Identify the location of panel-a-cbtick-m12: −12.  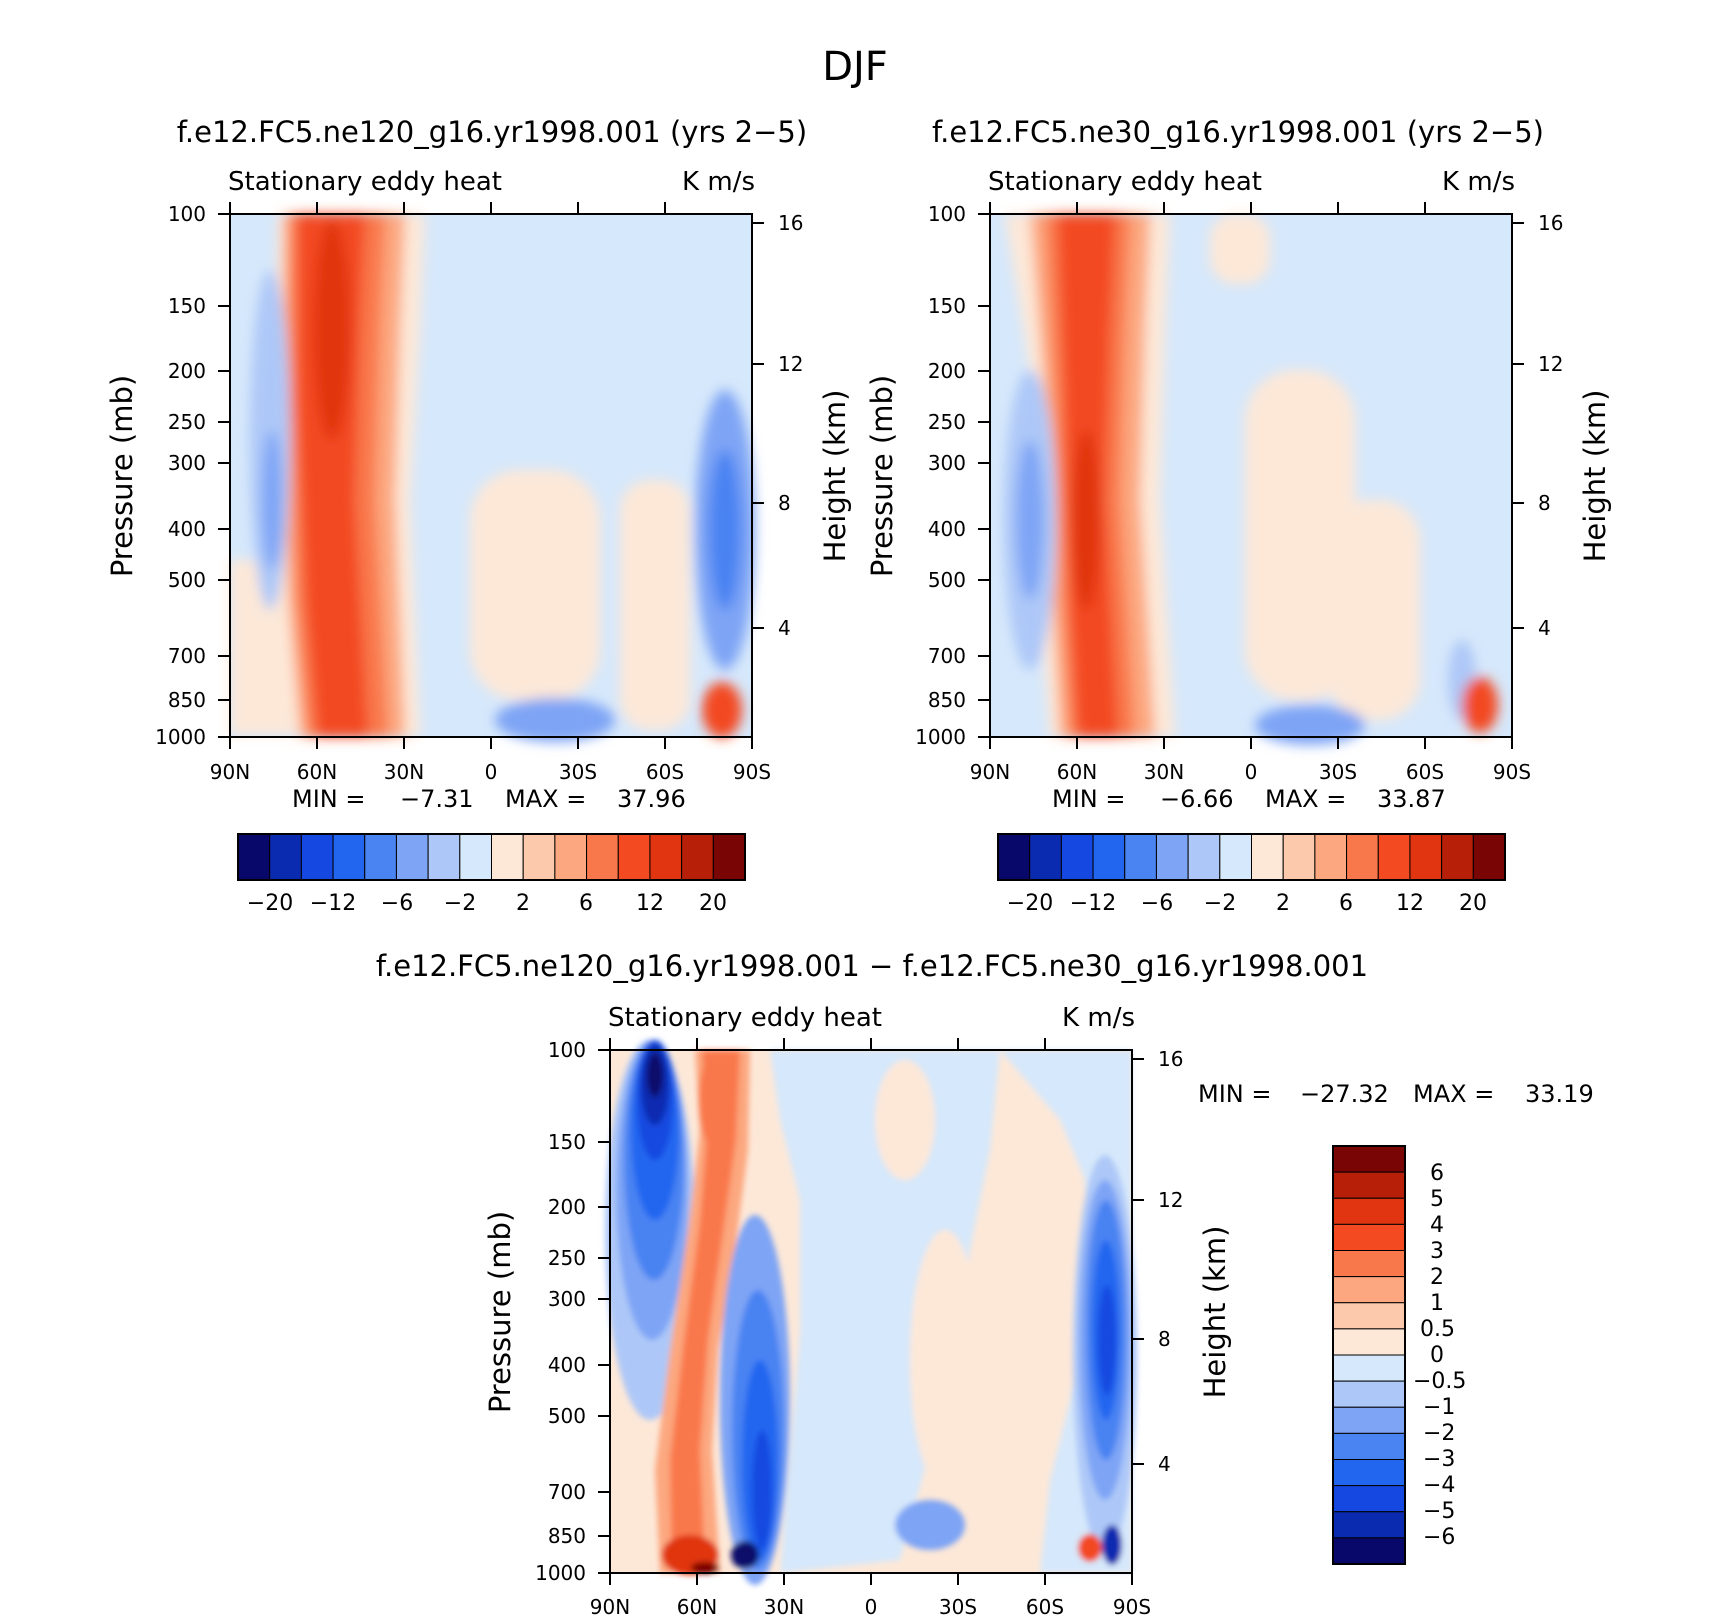
(333, 903).